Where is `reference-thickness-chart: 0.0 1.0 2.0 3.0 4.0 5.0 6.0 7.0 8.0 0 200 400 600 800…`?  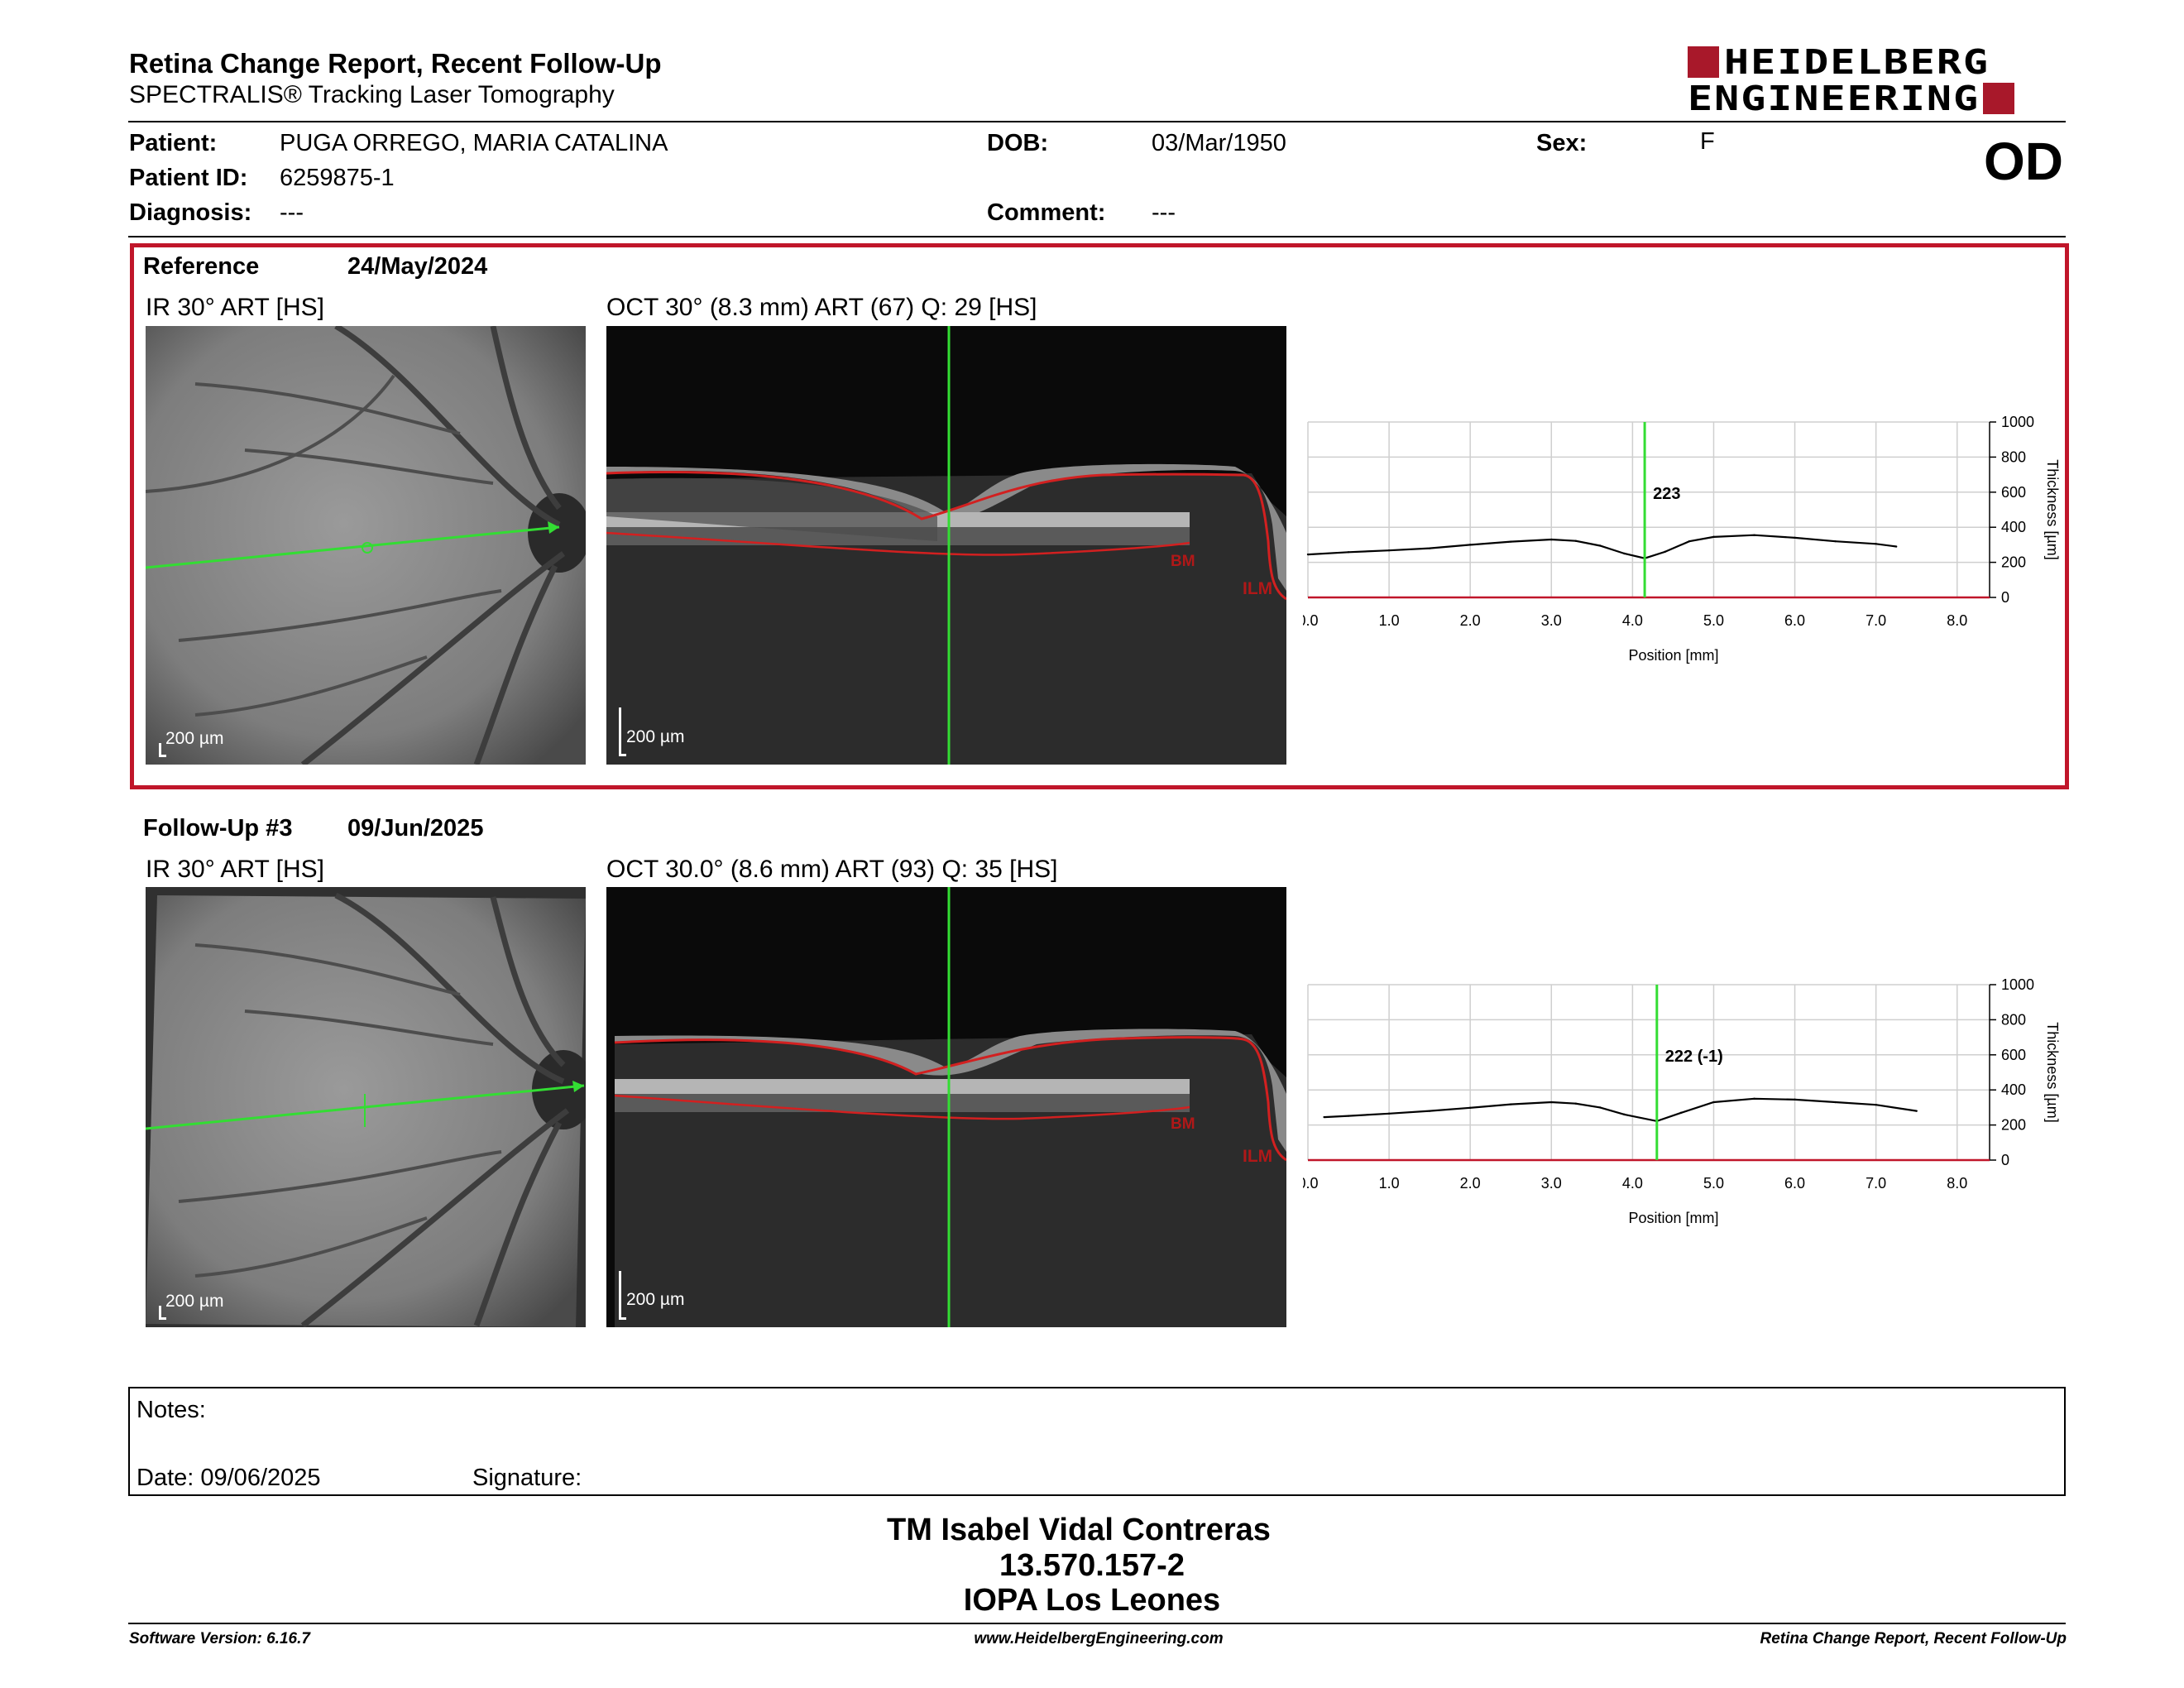
reference-thickness-chart: 0.0 1.0 2.0 3.0 4.0 5.0 6.0 7.0 8.0 0 200 400 600 800… is located at coordinates (1680, 544).